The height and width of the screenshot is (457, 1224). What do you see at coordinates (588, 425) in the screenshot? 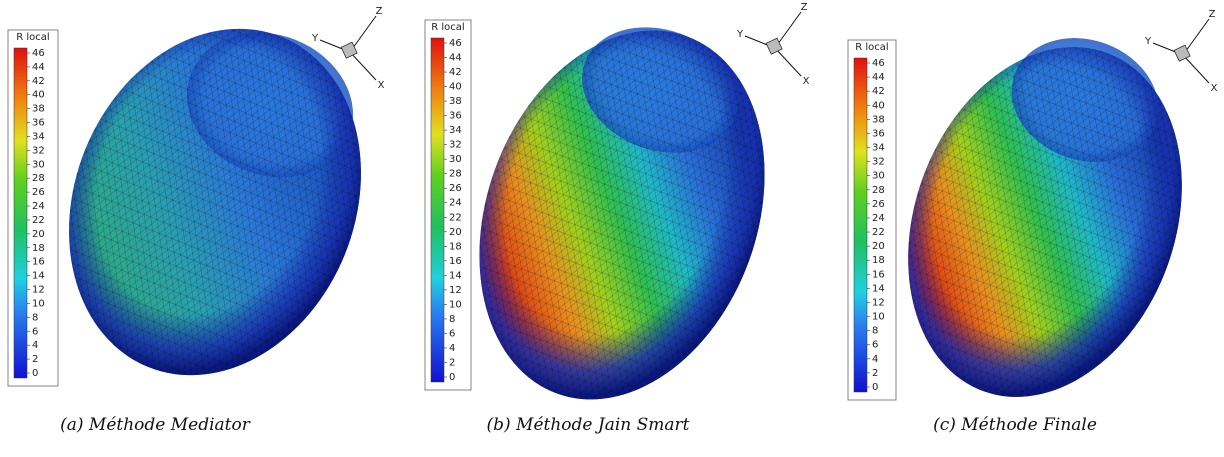
I see `caption: (b) Méthode Jain Smart` at bounding box center [588, 425].